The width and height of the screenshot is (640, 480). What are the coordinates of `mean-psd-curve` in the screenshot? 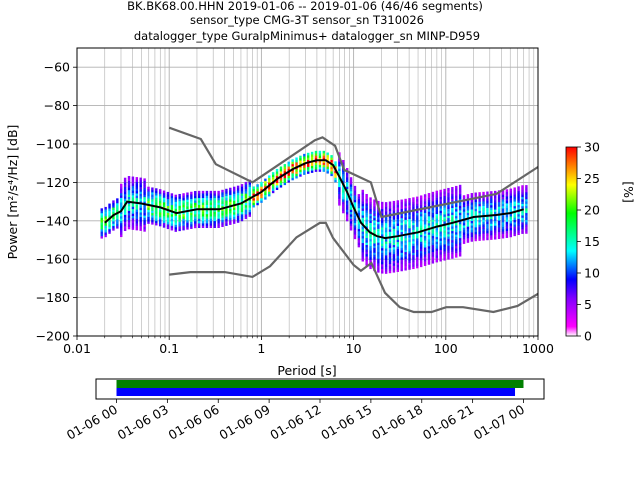 It's located at (314, 199).